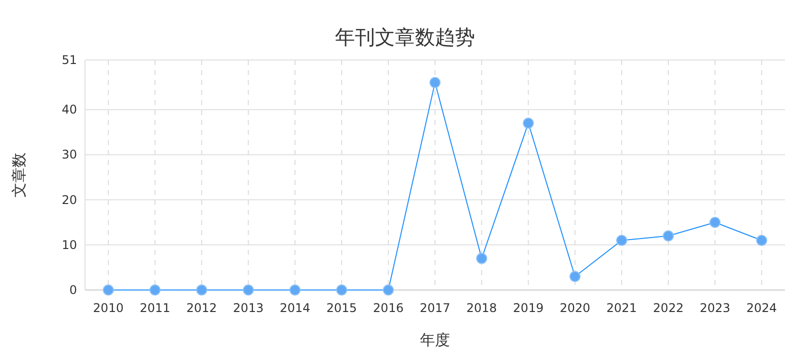 Image resolution: width=810 pixels, height=360 pixels. Describe the element at coordinates (388, 308) in the screenshot. I see `x-tick-label: 2016` at that location.